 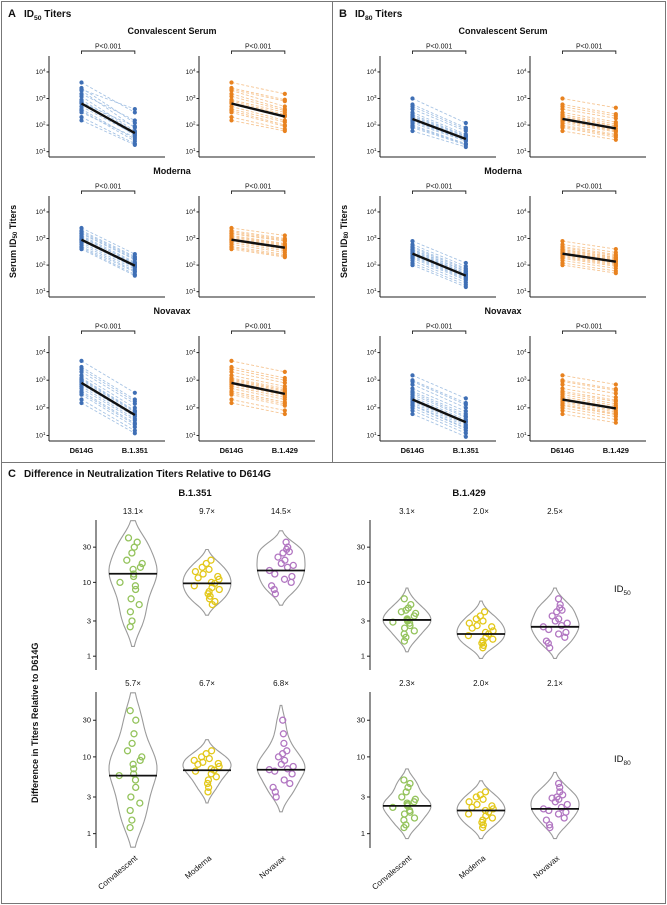 What do you see at coordinates (100, 241) in the screenshot?
I see `chart-a-moderna-b1351: 10¹ 10² 10³ 10⁴ P<0.001` at bounding box center [100, 241].